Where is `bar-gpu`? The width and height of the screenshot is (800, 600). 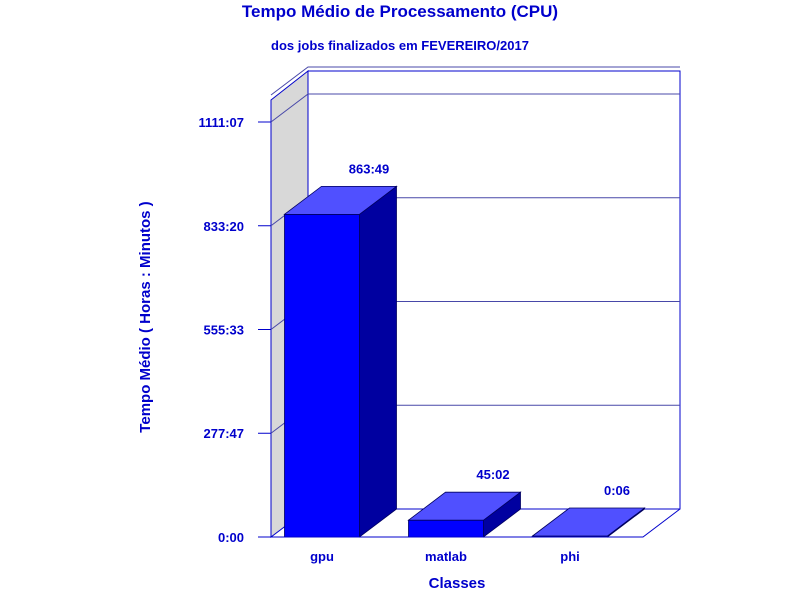
bar-gpu is located at coordinates (340, 361).